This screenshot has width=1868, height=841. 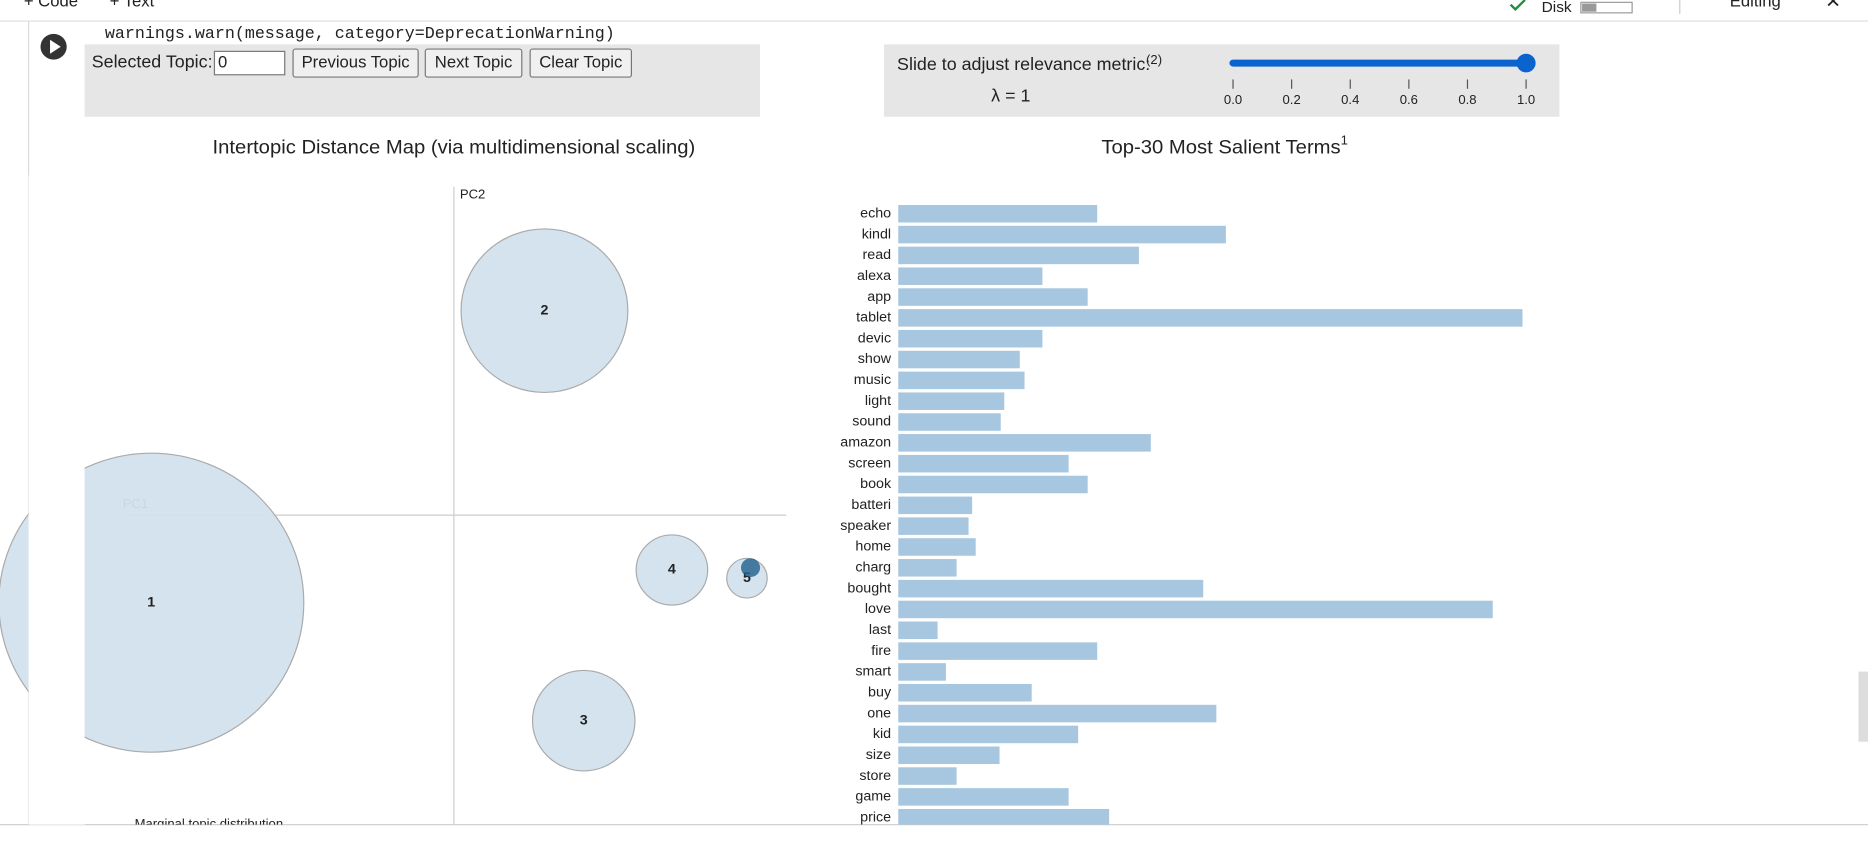 What do you see at coordinates (869, 587) in the screenshot?
I see `term-label: bought` at bounding box center [869, 587].